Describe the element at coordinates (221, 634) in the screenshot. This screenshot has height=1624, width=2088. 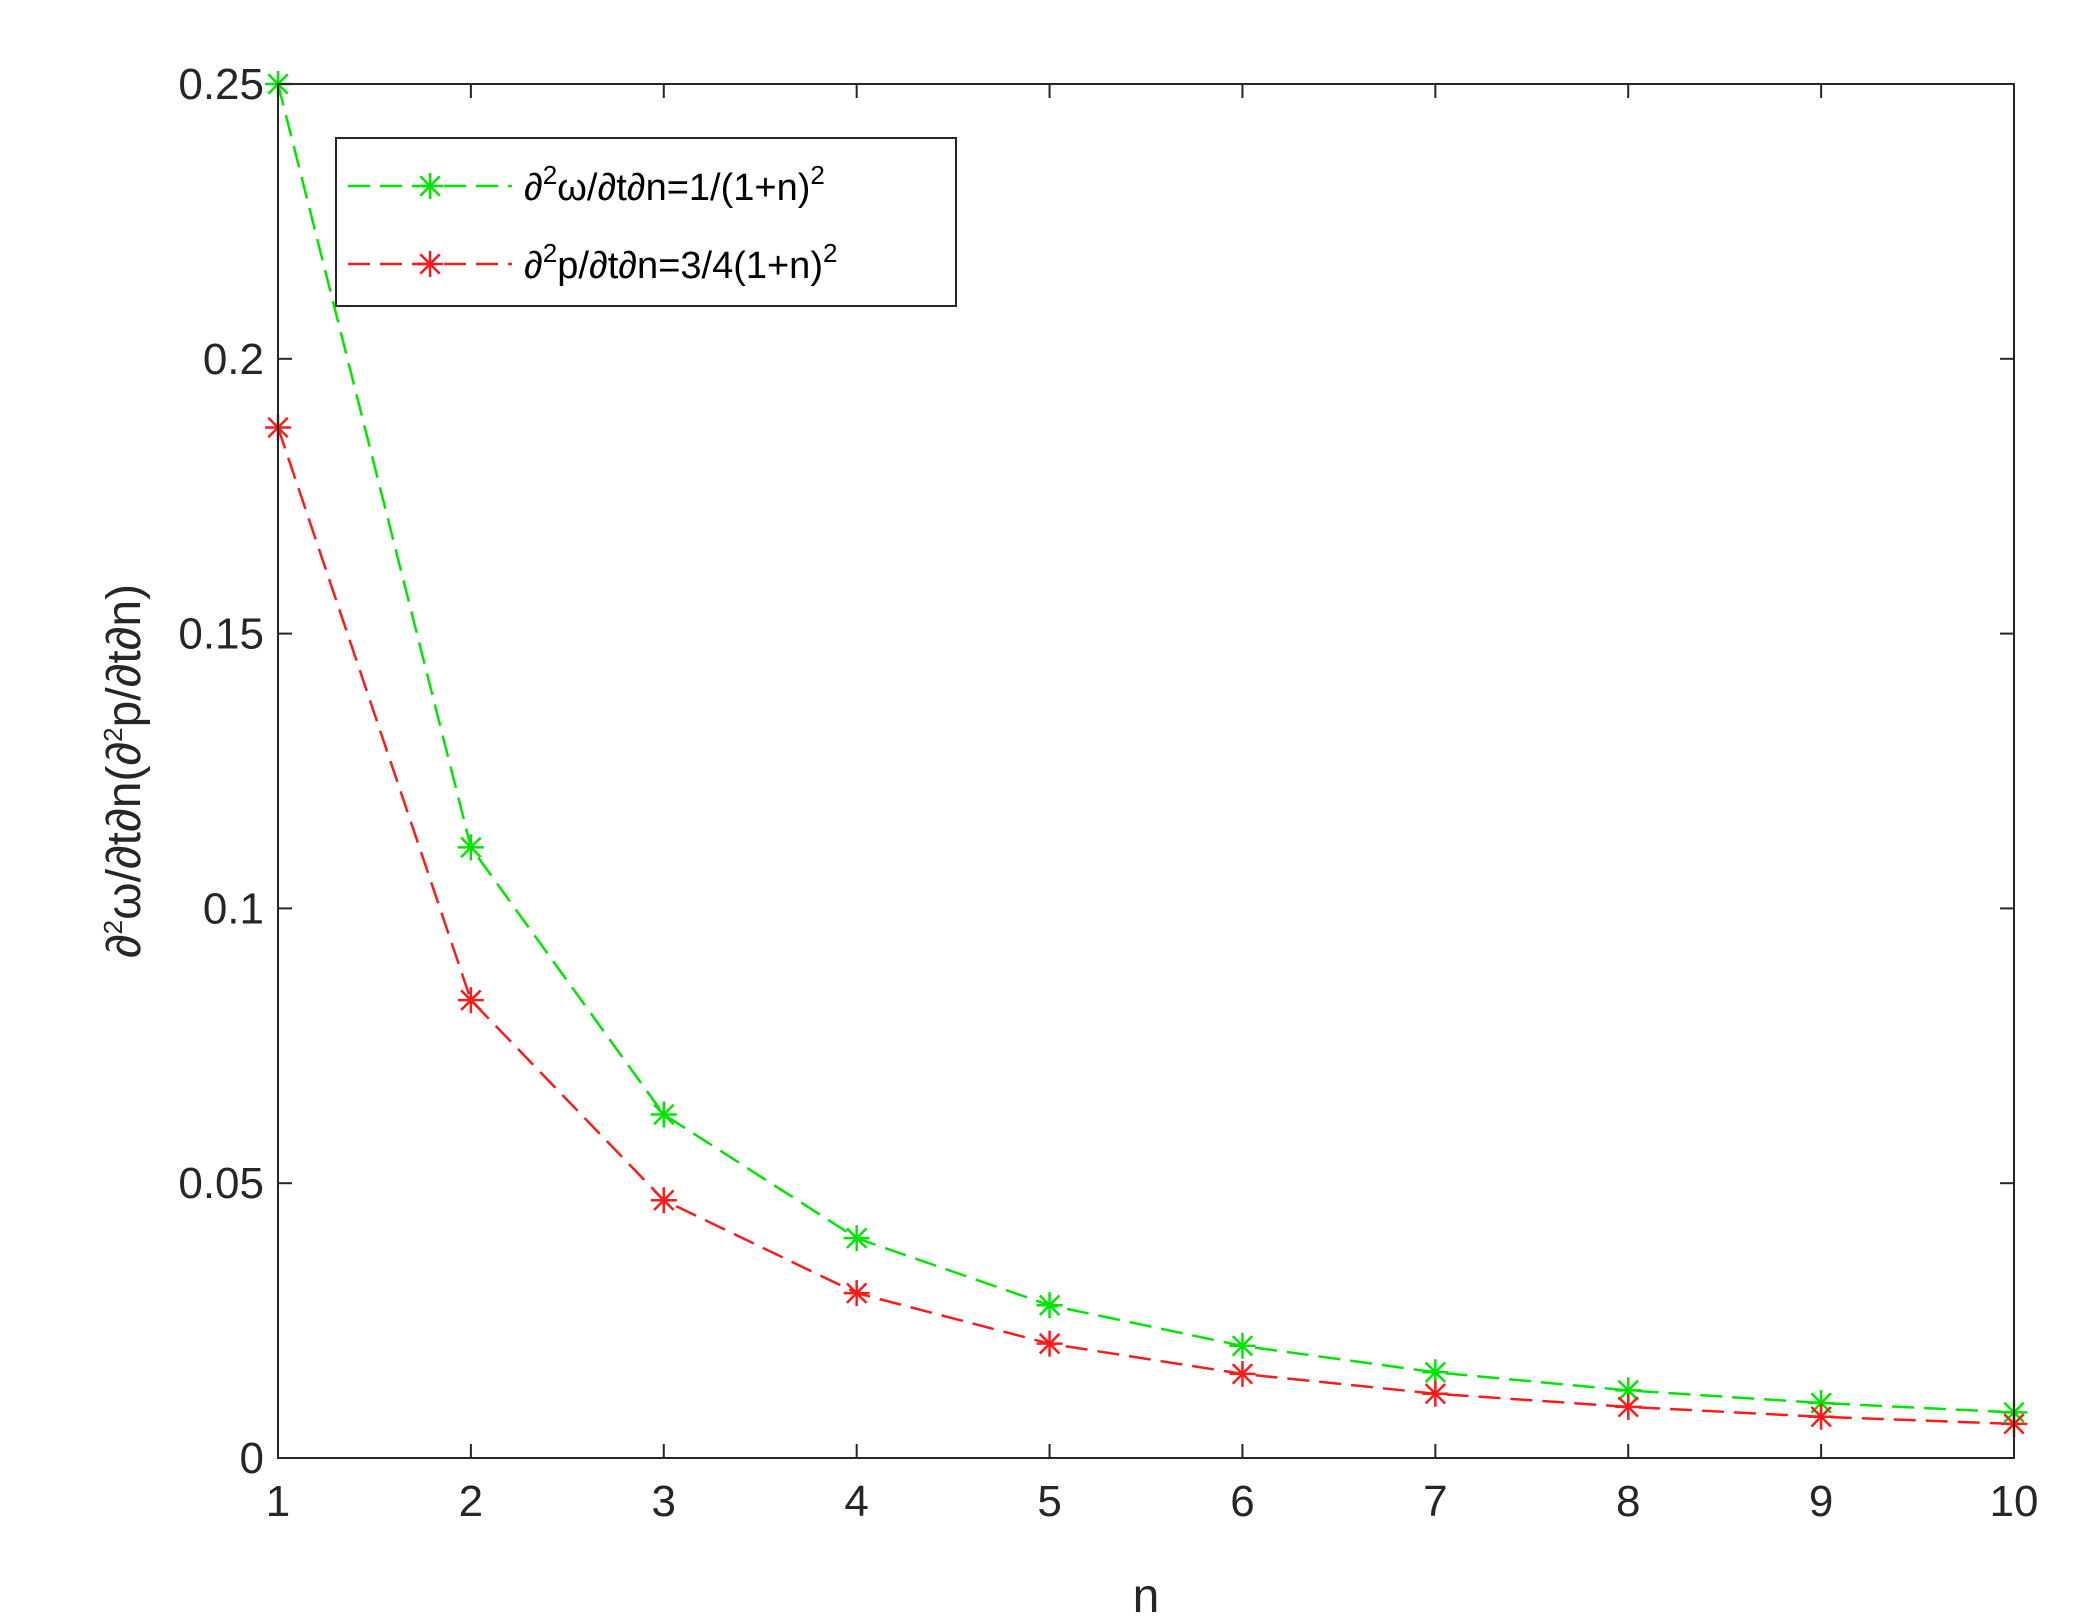
I see `y-tick-label: 0.15` at that location.